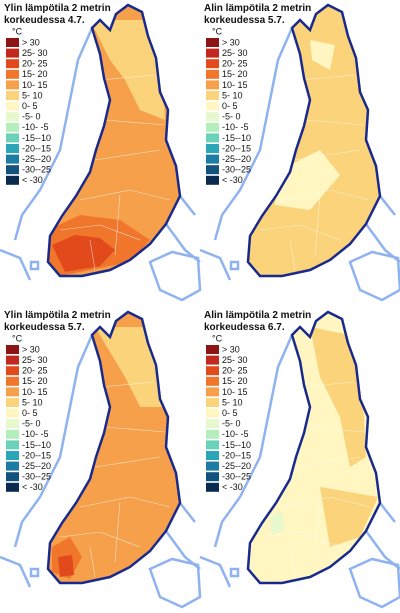 This screenshot has width=400, height=613. Describe the element at coordinates (44, 20) in the screenshot. I see `panel-title: korkeudessa 4.7.` at that location.